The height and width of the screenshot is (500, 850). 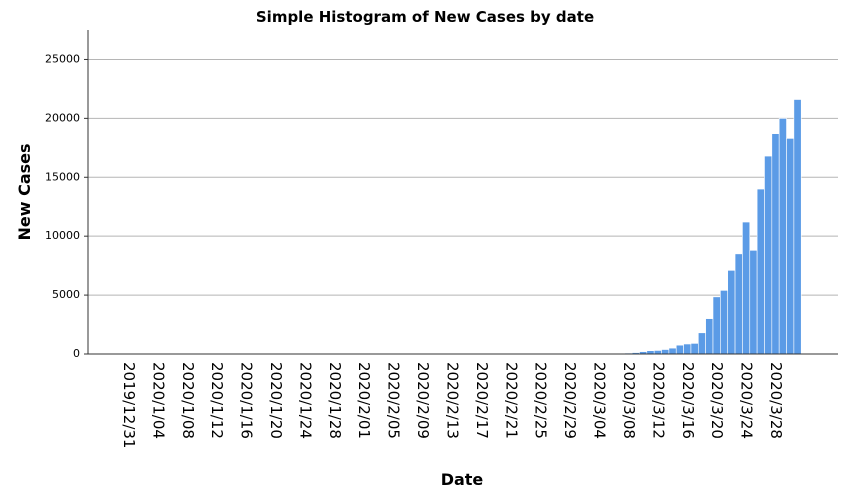 I want to click on x-tick-label: 2020/3/28, so click(x=776, y=400).